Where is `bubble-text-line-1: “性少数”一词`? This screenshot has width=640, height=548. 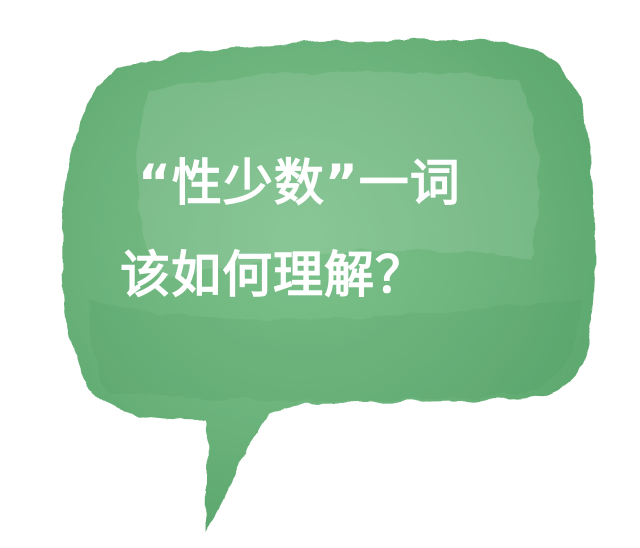 bubble-text-line-1: “性少数”一词 is located at coordinates (299, 183).